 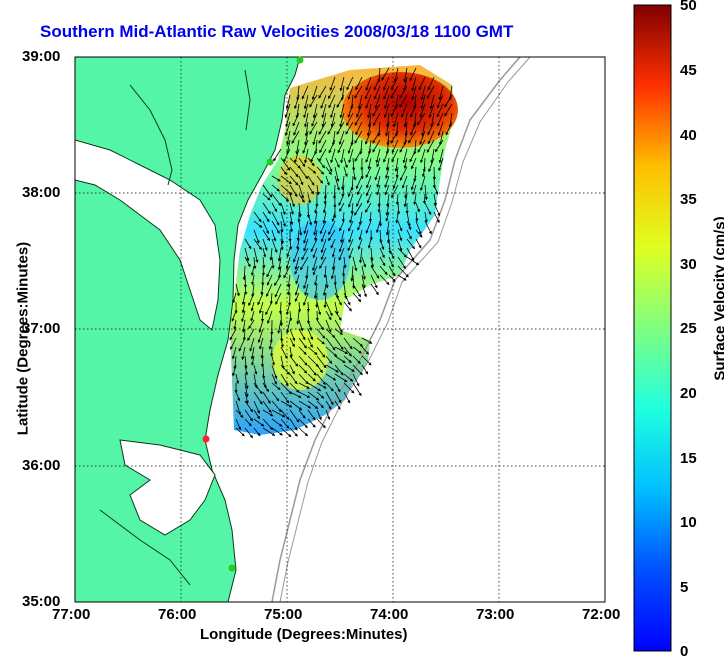 What do you see at coordinates (41, 56) in the screenshot?
I see `y-tick: 39:00` at bounding box center [41, 56].